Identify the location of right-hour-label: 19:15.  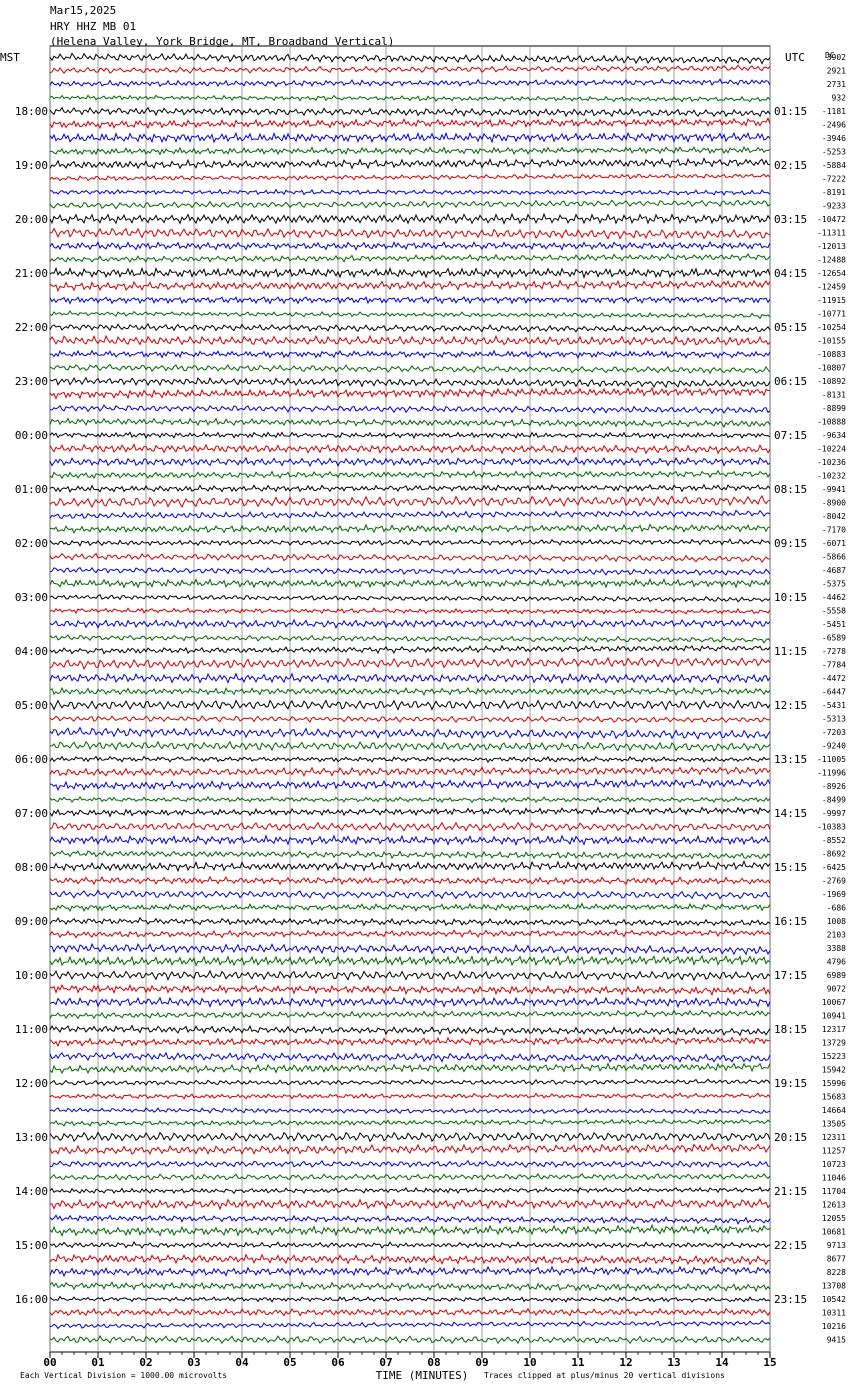
(790, 1083).